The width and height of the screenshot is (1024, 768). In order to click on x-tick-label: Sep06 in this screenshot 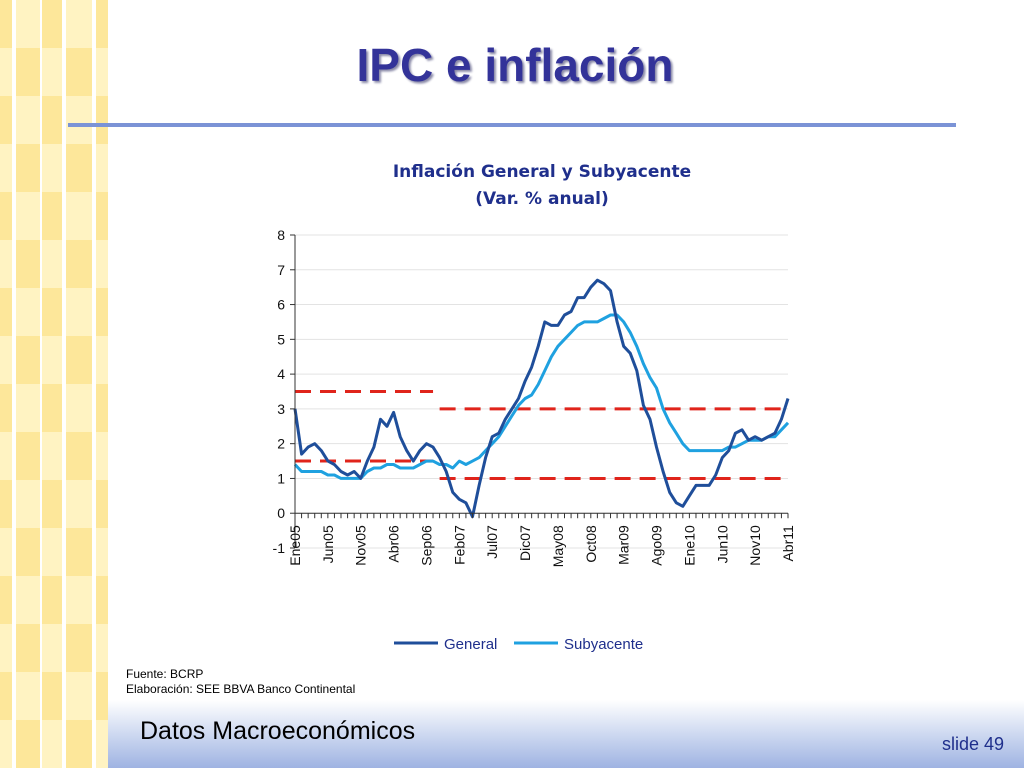, I will do `click(426, 545)`.